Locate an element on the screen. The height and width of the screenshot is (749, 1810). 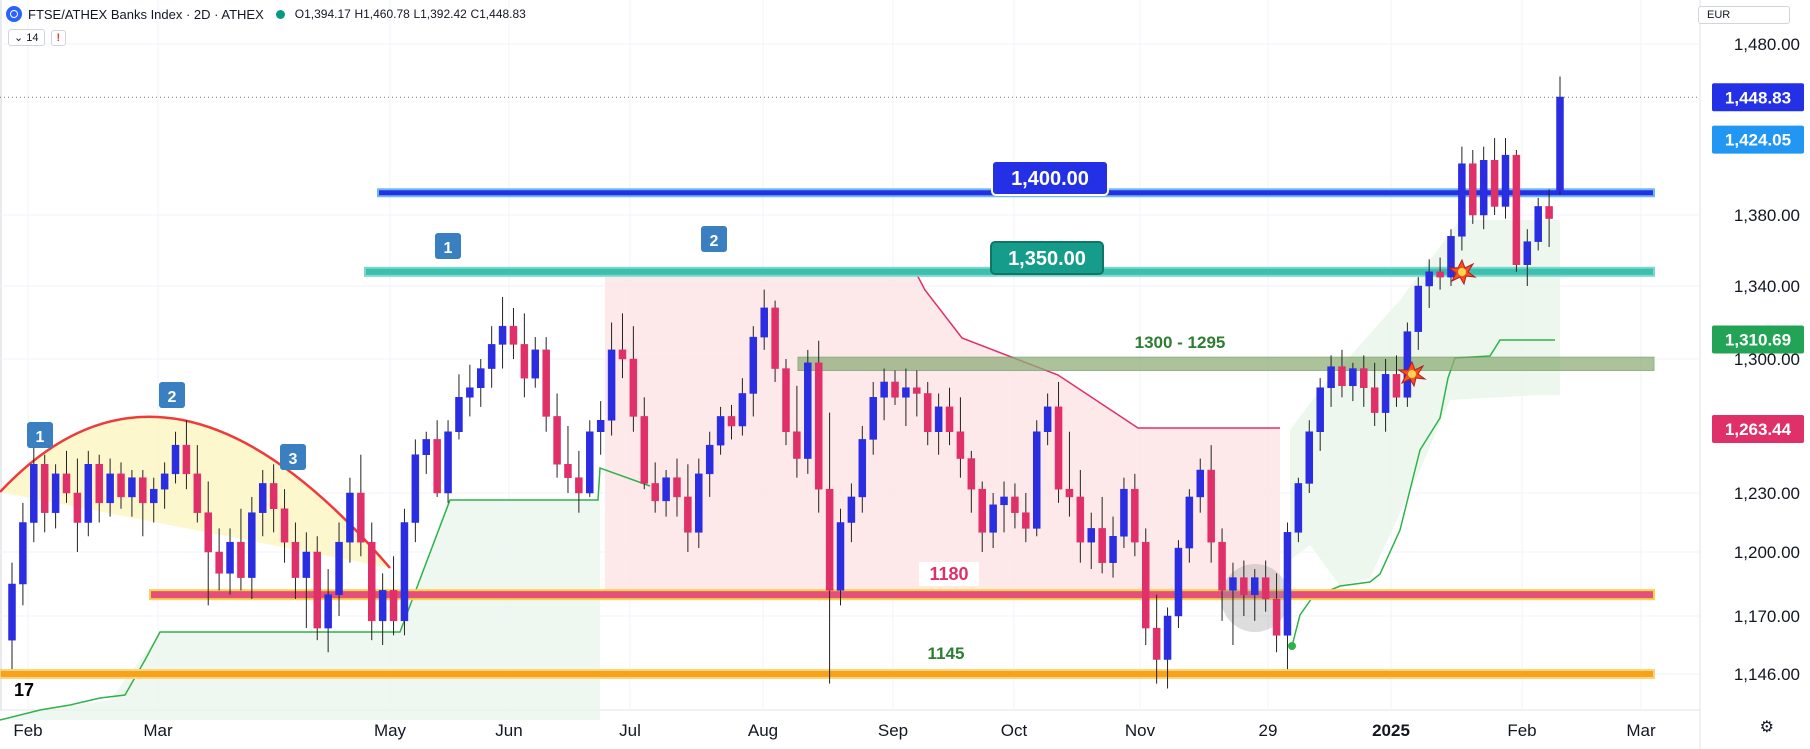
settings-icon: ⚙ is located at coordinates (1766, 727).